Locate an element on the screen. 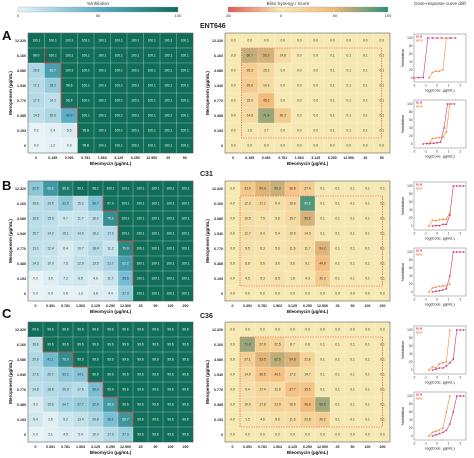  inhibition-tick-2: 100 is located at coordinates (178, 15).